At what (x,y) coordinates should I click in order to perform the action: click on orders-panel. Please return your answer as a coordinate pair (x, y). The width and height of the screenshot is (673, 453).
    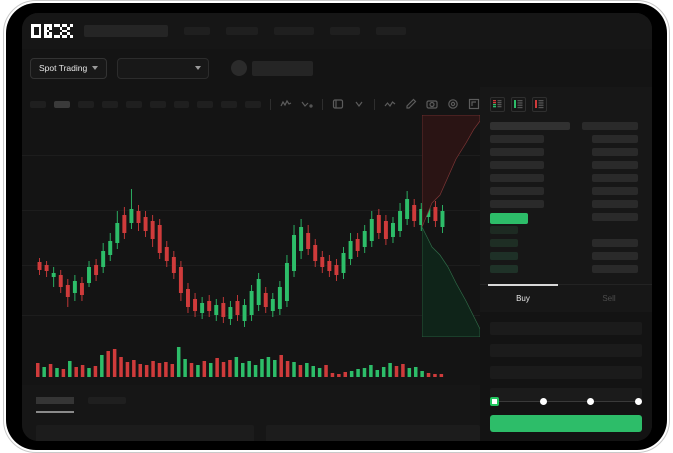
    Looking at the image, I should click on (251, 413).